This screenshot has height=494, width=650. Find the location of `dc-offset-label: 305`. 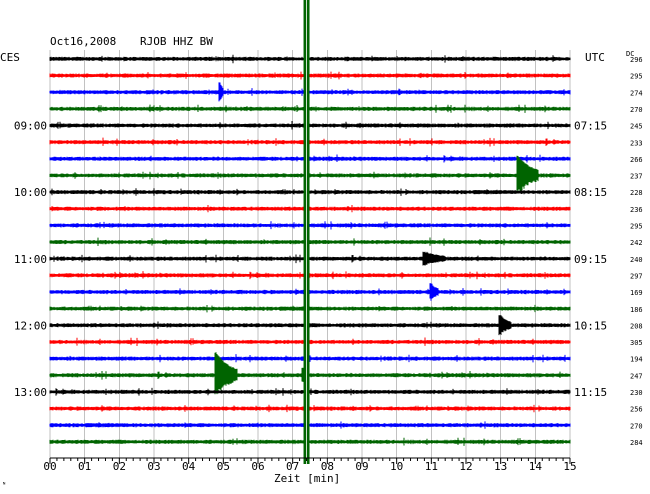

dc-offset-label: 305 is located at coordinates (636, 343).